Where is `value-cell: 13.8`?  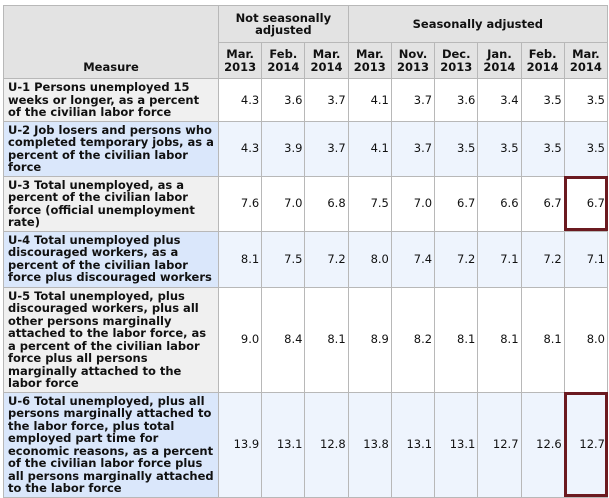
value-cell: 13.8 is located at coordinates (369, 444).